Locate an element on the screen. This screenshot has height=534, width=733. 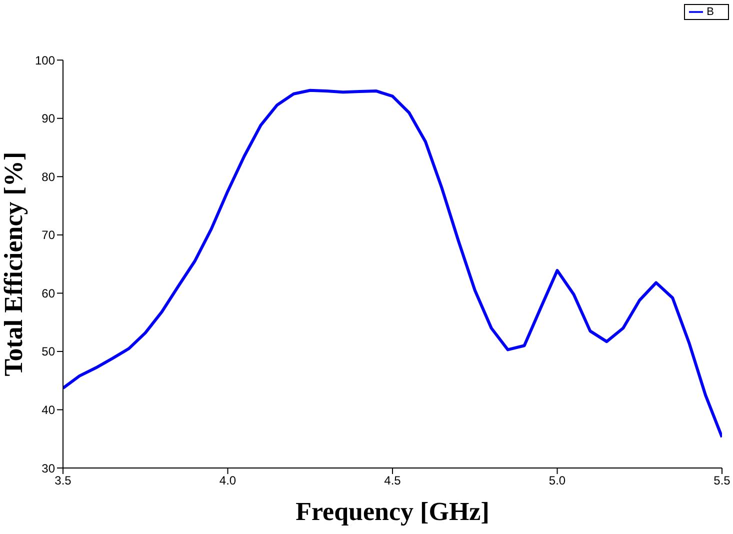
x-tick-label: 5.0 is located at coordinates (557, 481).